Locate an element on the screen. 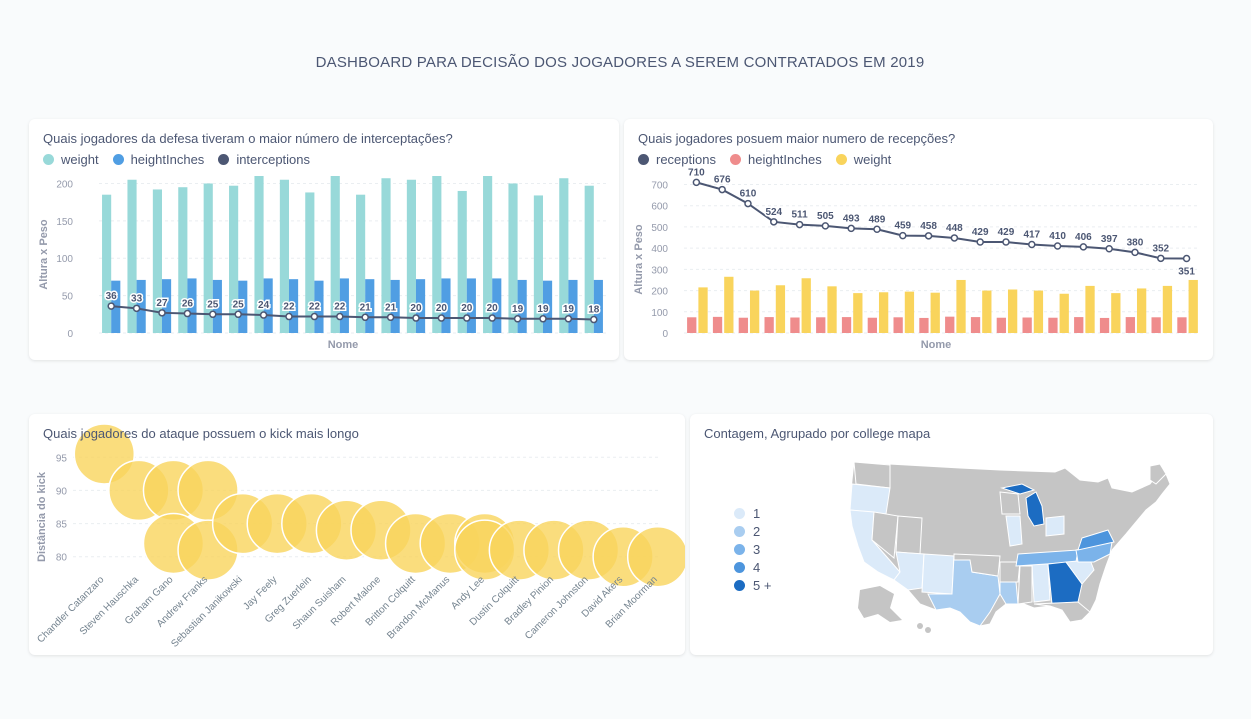  kick-bubble is located at coordinates (655, 556).